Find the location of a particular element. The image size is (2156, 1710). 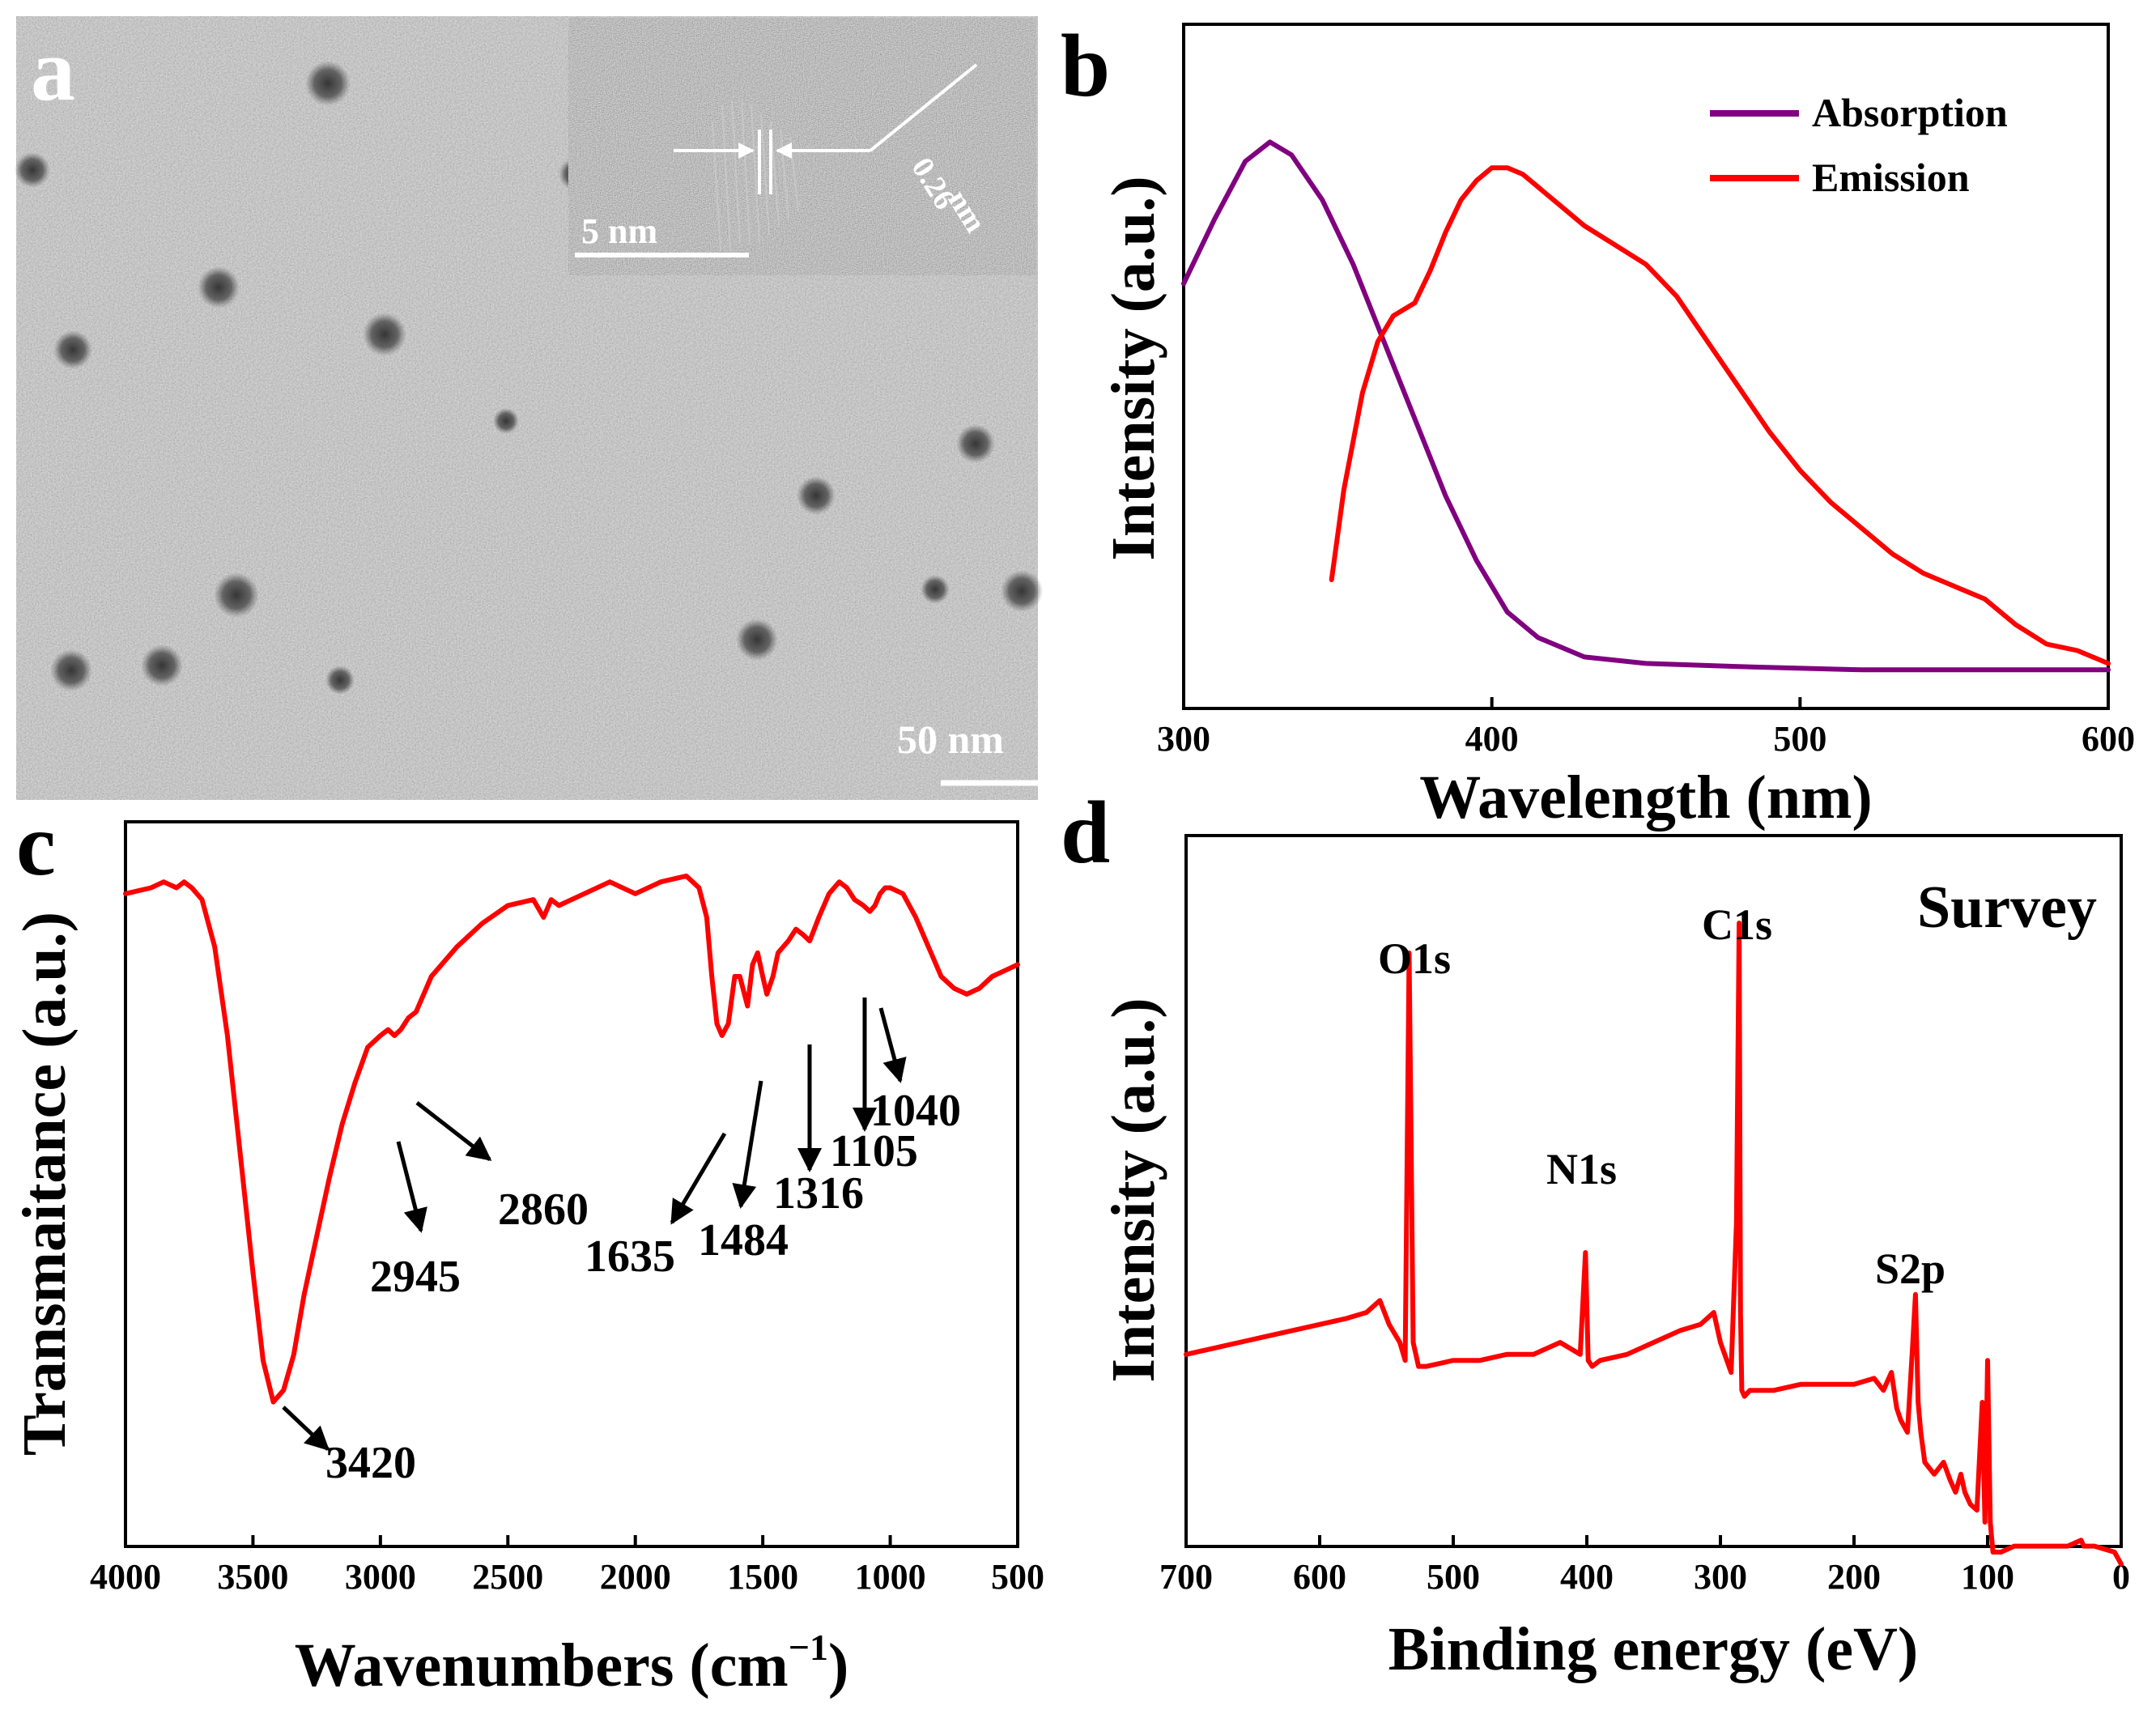

series-c is located at coordinates (571, 1139).